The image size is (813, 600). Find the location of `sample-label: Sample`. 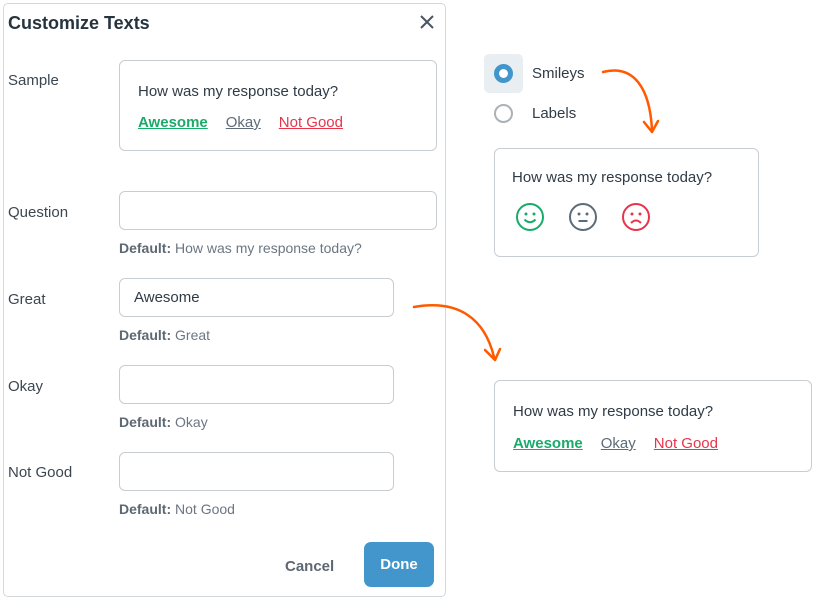

sample-label: Sample is located at coordinates (33, 80).